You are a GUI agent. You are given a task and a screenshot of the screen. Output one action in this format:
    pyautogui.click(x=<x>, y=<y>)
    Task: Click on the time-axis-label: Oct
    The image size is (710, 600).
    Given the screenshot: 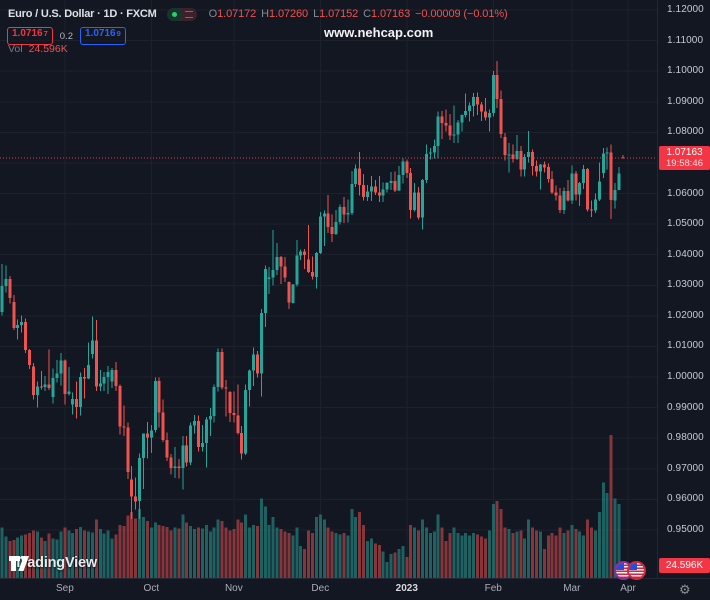 What is the action you would take?
    pyautogui.click(x=151, y=588)
    